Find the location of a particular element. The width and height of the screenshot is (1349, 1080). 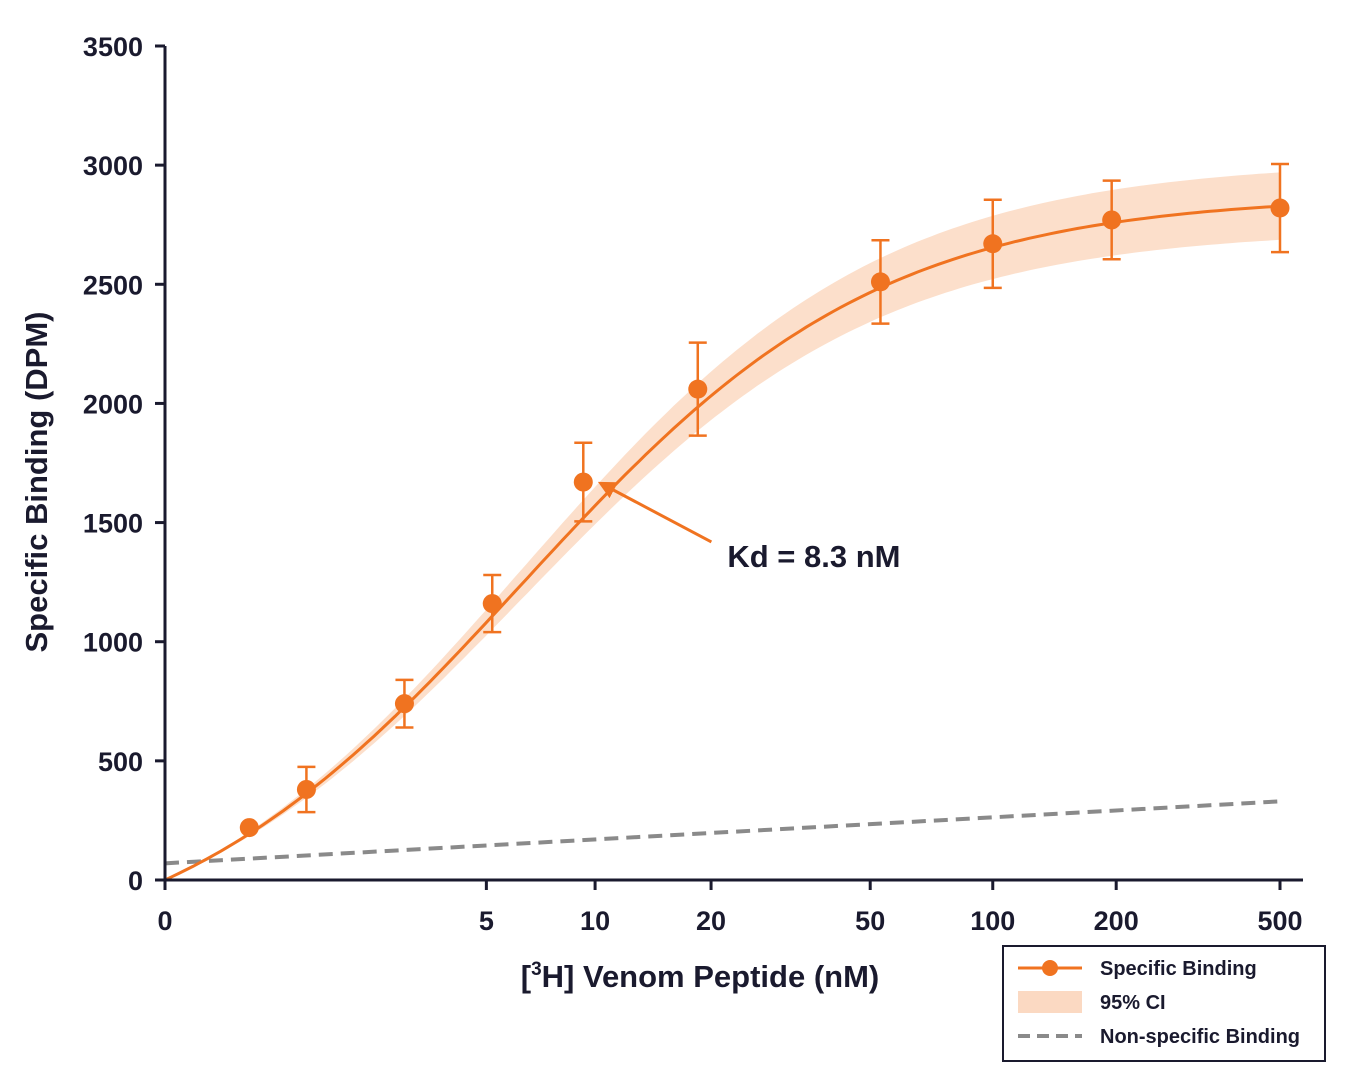

x-axis-title: [3H] Venom Peptide (nM) is located at coordinates (700, 976).